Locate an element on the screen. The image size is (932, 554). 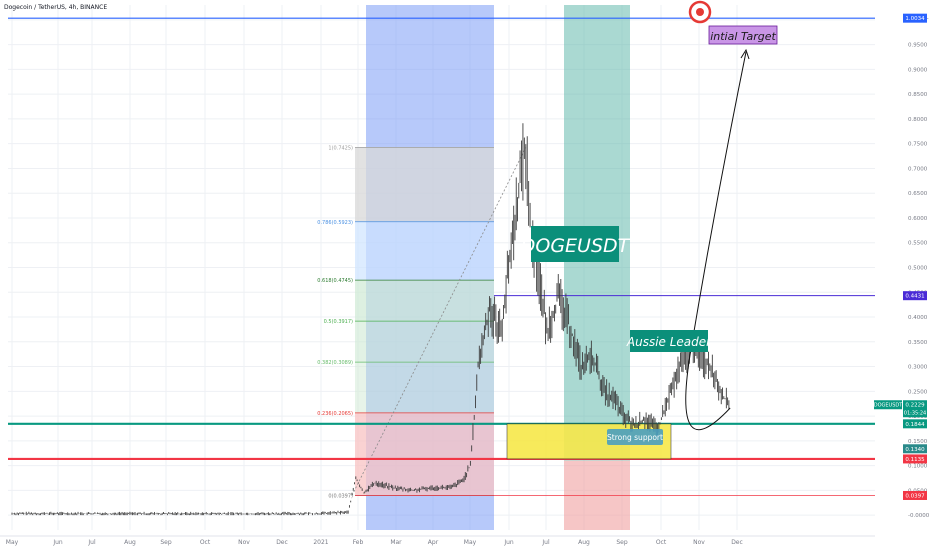
price-axis-label-text: 0.1844 is located at coordinates (915, 425).